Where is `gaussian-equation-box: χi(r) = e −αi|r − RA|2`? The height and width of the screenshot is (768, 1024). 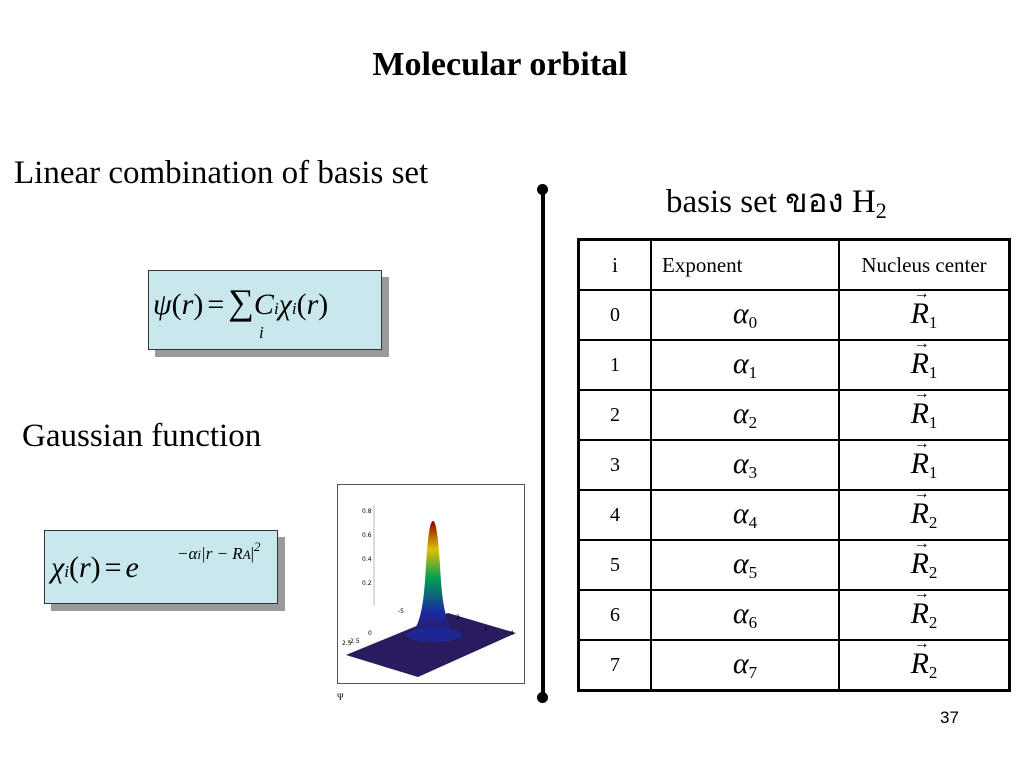 gaussian-equation-box: χi(r) = e −αi|r − RA|2 is located at coordinates (161, 567).